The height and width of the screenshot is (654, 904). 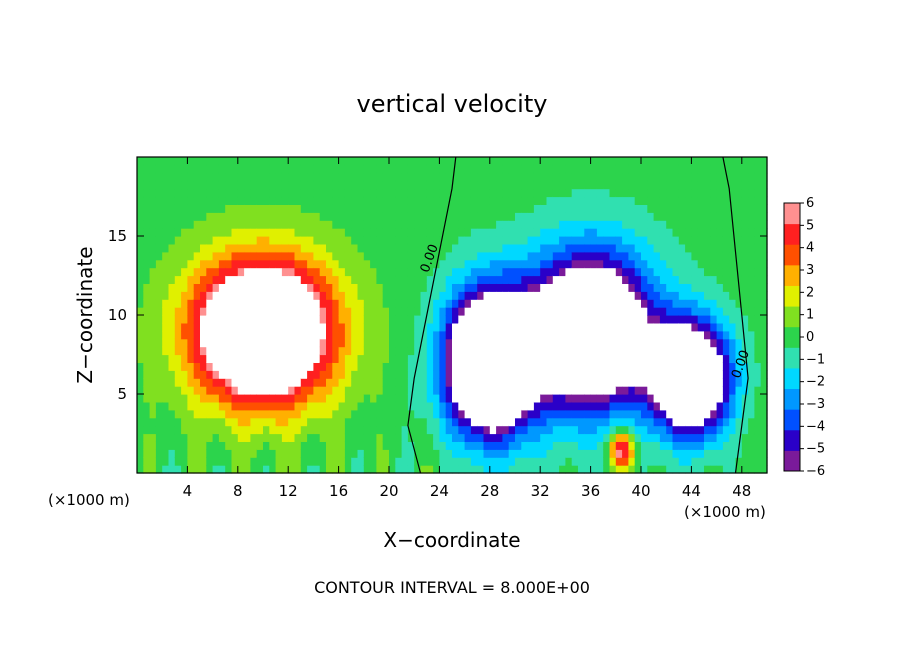 I want to click on x-tick-label: 28, so click(x=489, y=491).